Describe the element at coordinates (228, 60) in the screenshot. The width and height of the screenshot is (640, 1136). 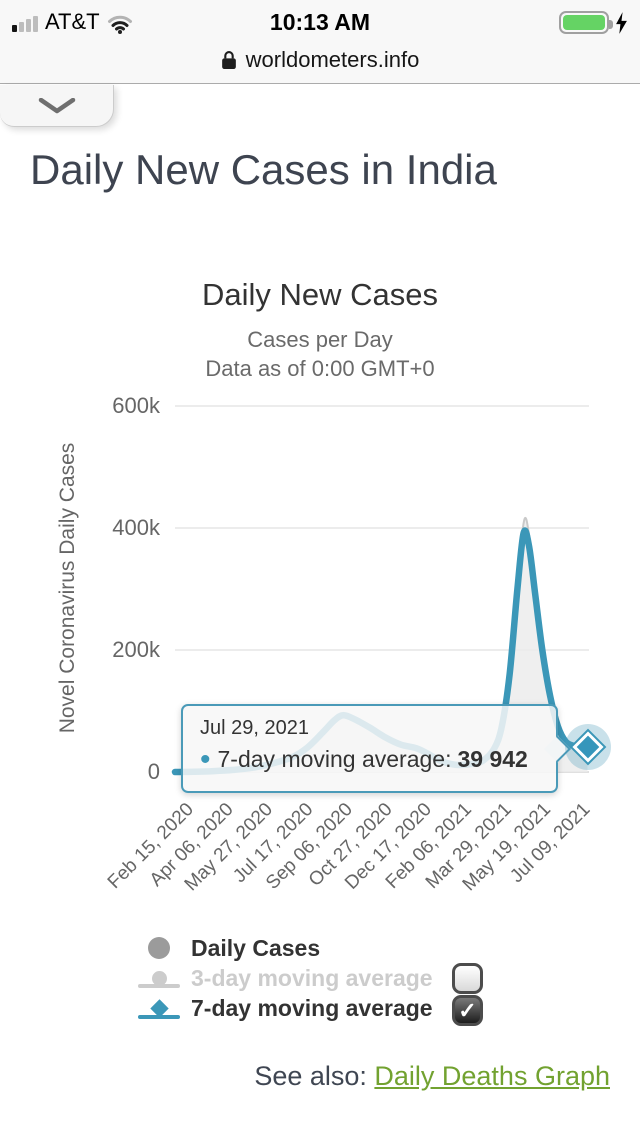
I see `lock-icon` at that location.